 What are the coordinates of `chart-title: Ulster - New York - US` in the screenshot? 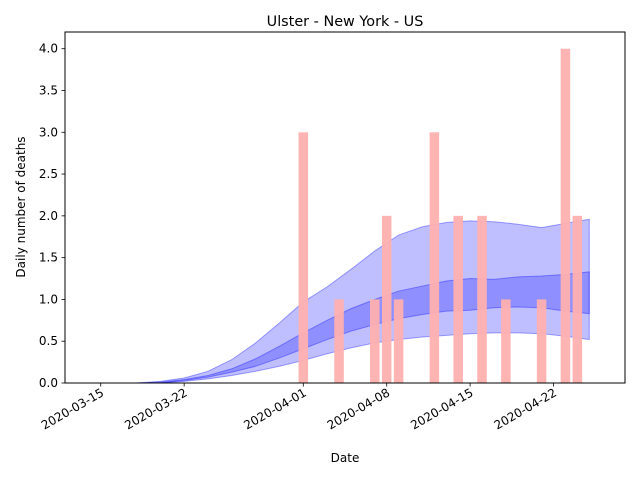 It's located at (345, 22).